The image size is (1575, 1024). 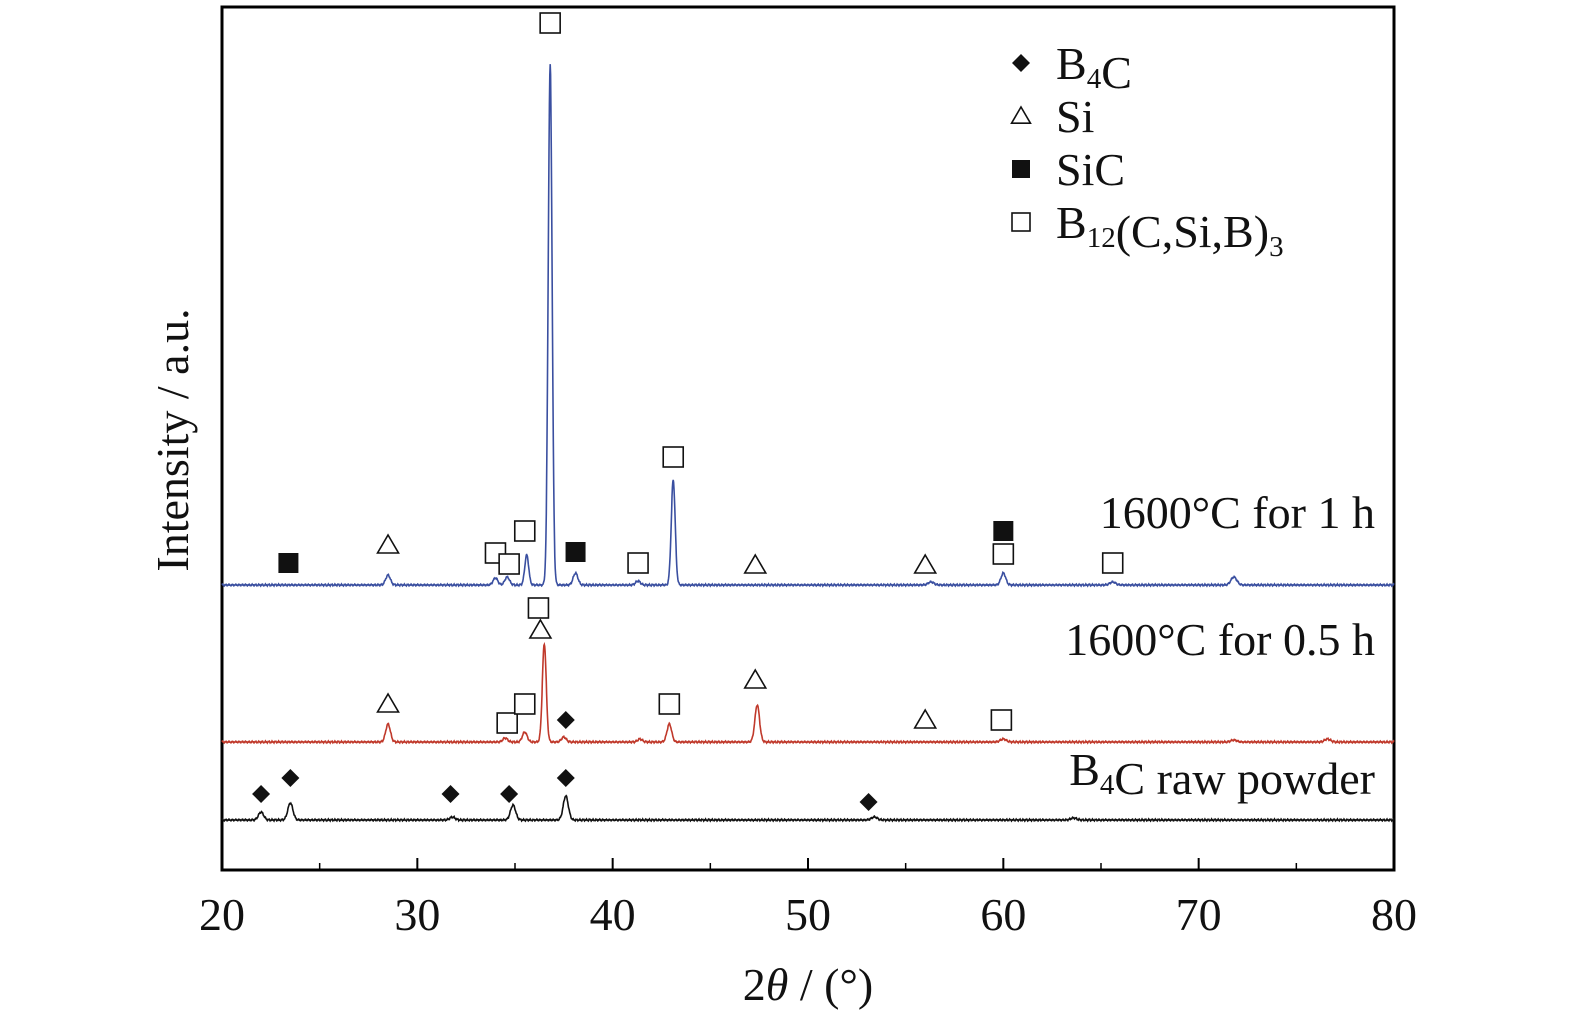 What do you see at coordinates (1170, 230) in the screenshot?
I see `legend-label-4: B12(C,Si,B)3` at bounding box center [1170, 230].